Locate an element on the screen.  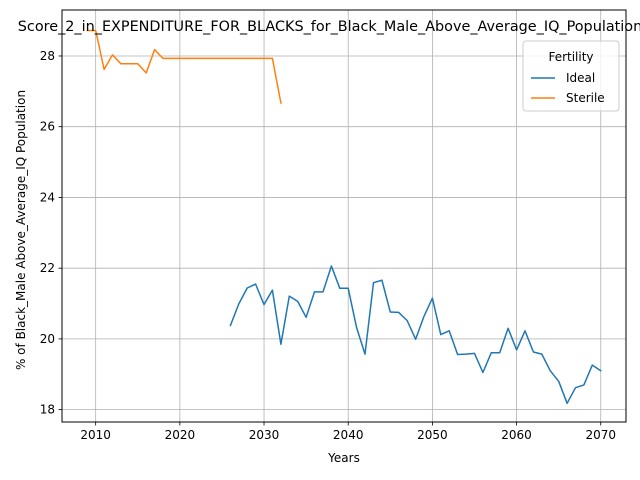
x-tick-label: 2060 is located at coordinates (516, 435).